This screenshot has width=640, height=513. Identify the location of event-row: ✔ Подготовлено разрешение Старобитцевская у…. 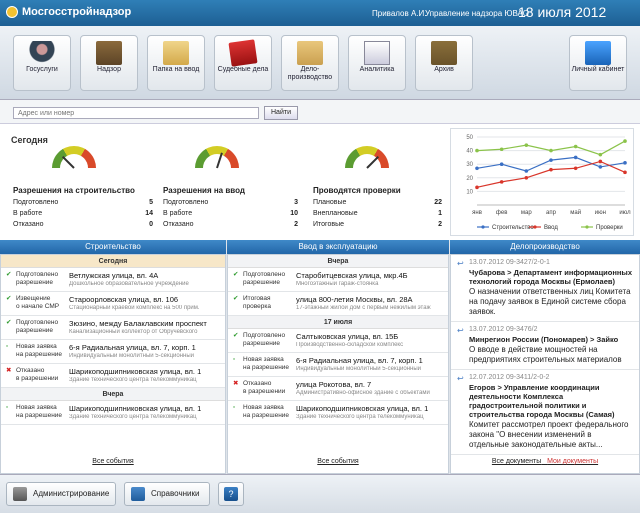
(338, 280).